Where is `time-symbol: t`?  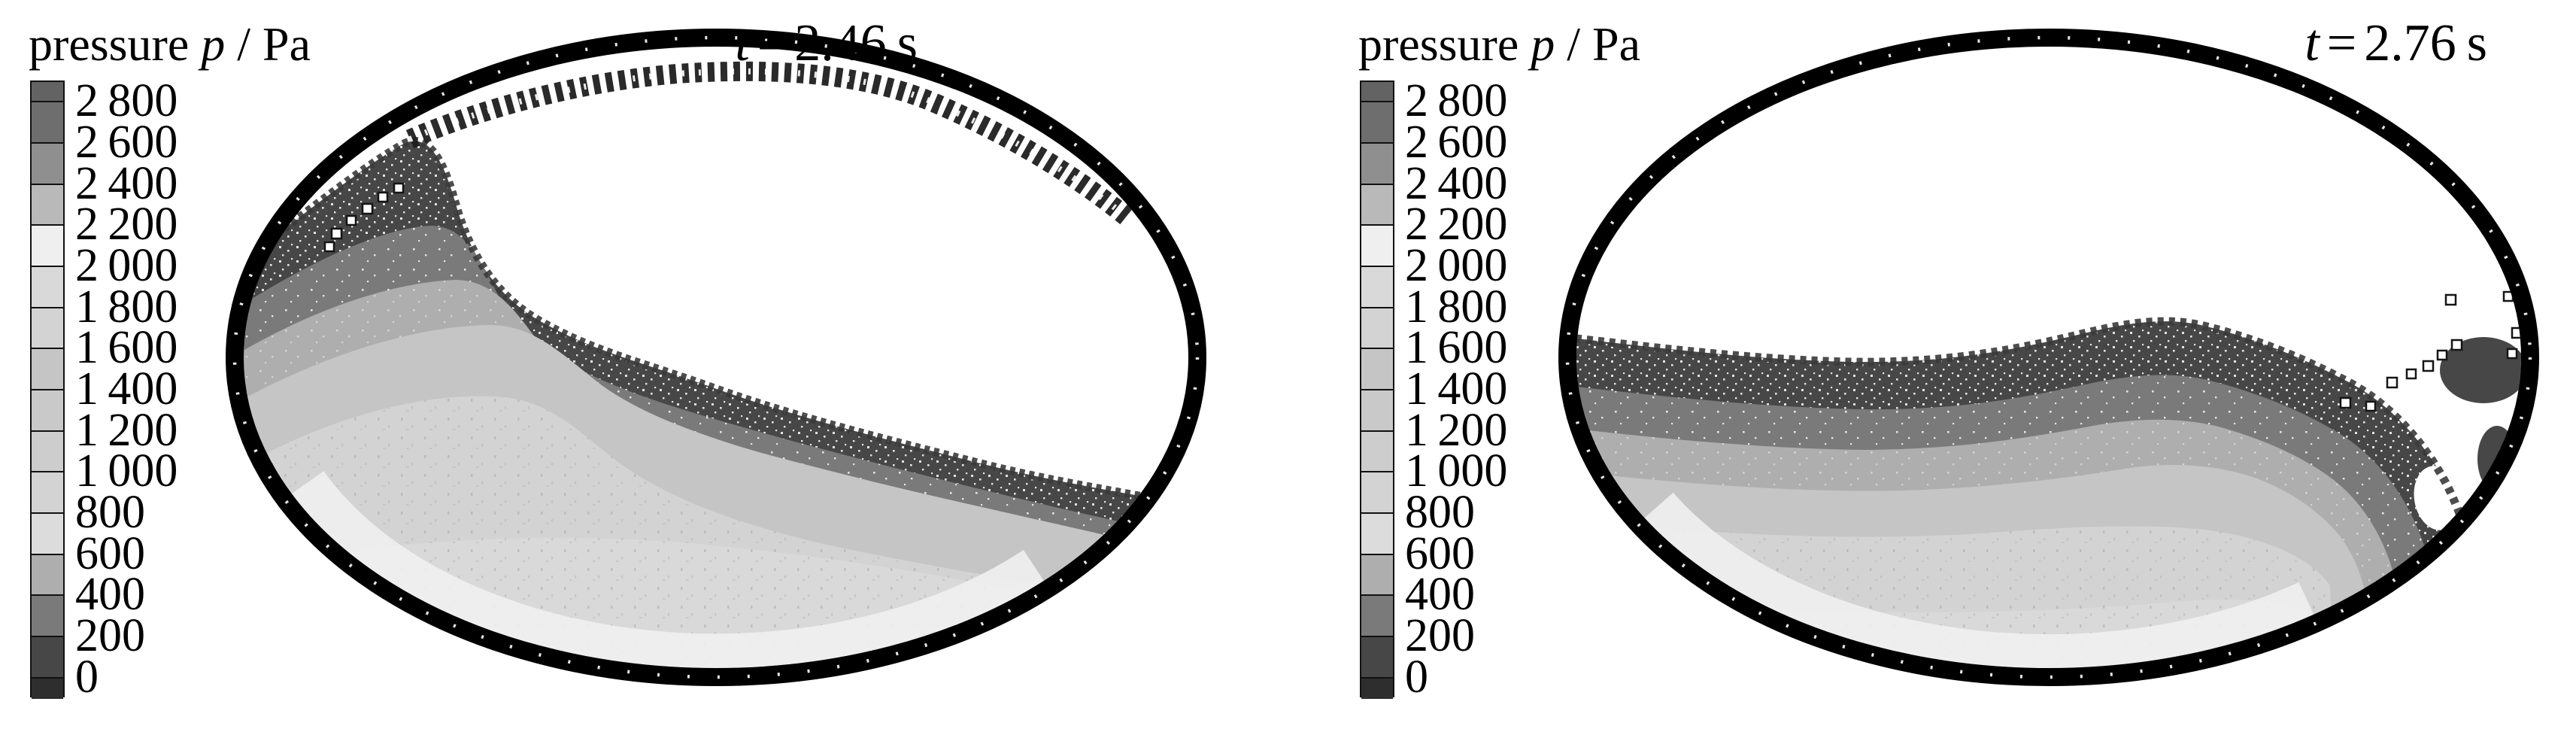 time-symbol: t is located at coordinates (2312, 43).